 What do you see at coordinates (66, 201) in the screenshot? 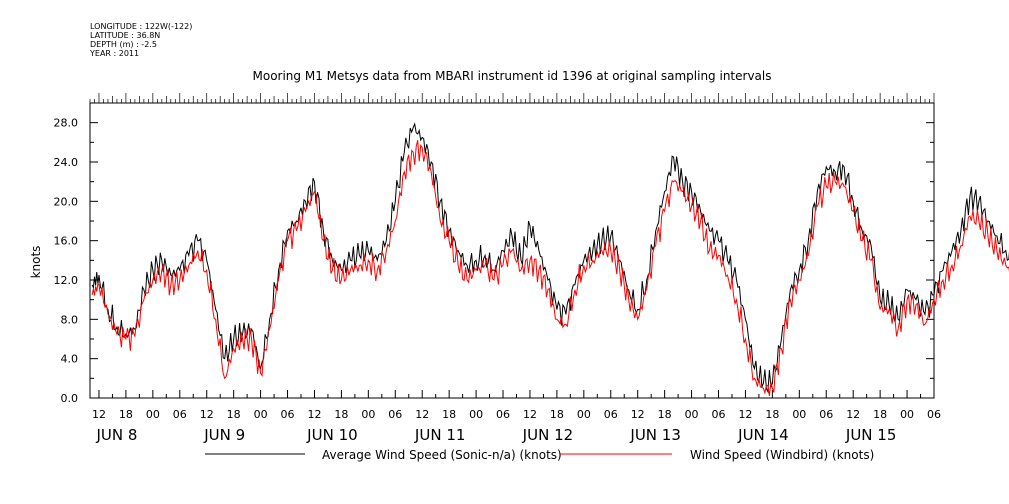
I see `y-tick-label: 20.0` at bounding box center [66, 201].